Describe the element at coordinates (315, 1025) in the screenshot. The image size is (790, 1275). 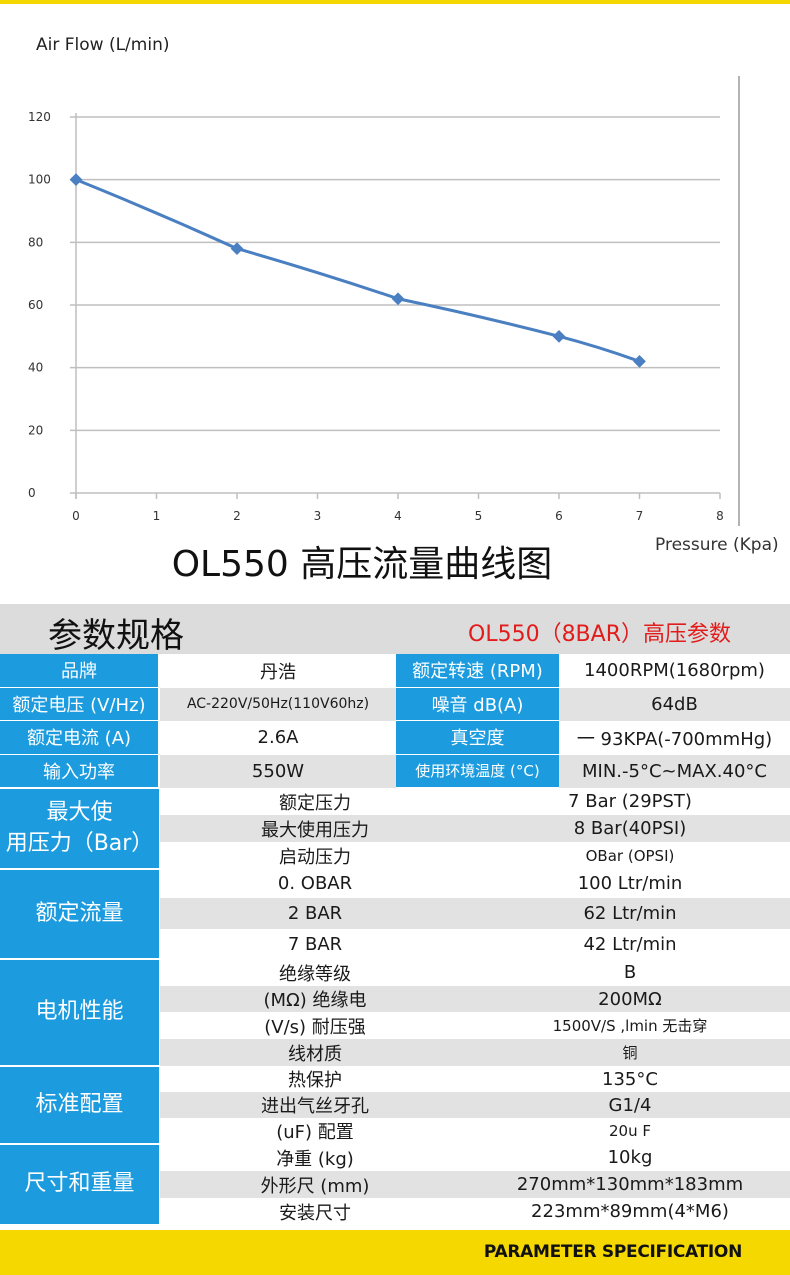
I see `group-row-name: (V/s) 耐压强` at that location.